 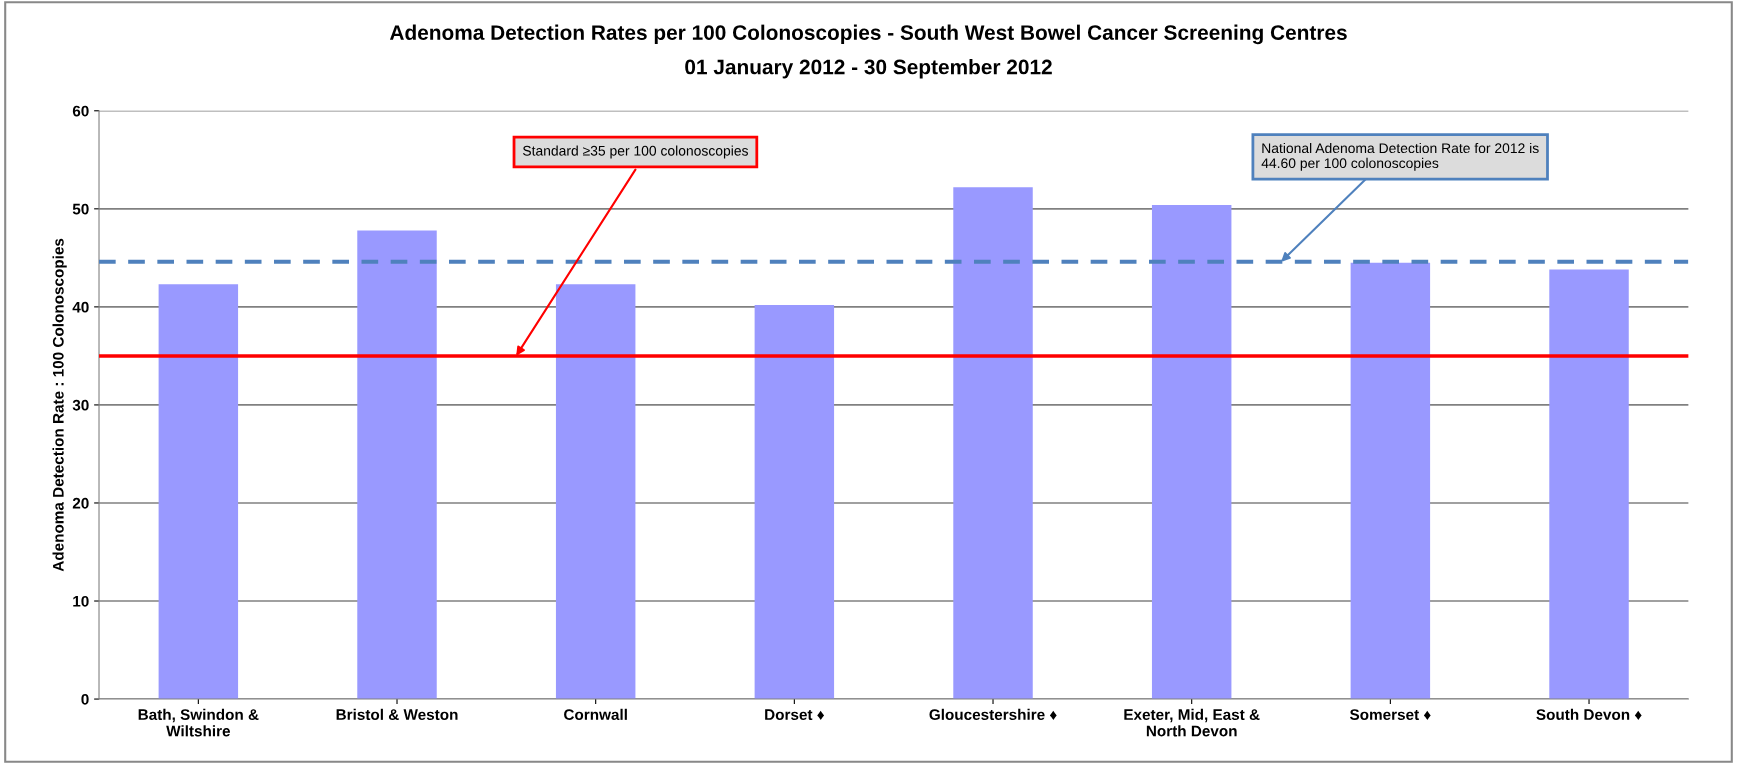 I want to click on x-tick-label: Bath, Swindon & Wiltshire, so click(x=198, y=722).